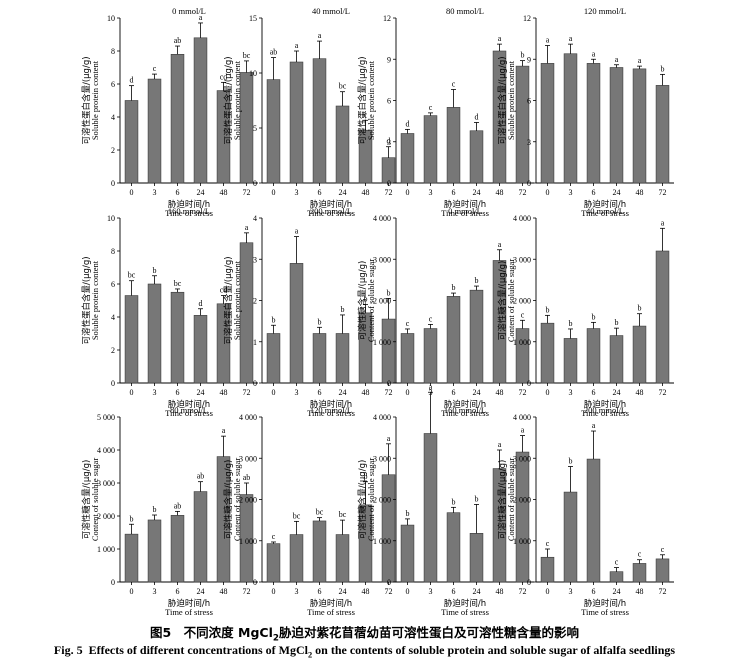 The width and height of the screenshot is (729, 667). Describe the element at coordinates (571, 461) in the screenshot. I see `panel-12-significance-letter: b` at that location.